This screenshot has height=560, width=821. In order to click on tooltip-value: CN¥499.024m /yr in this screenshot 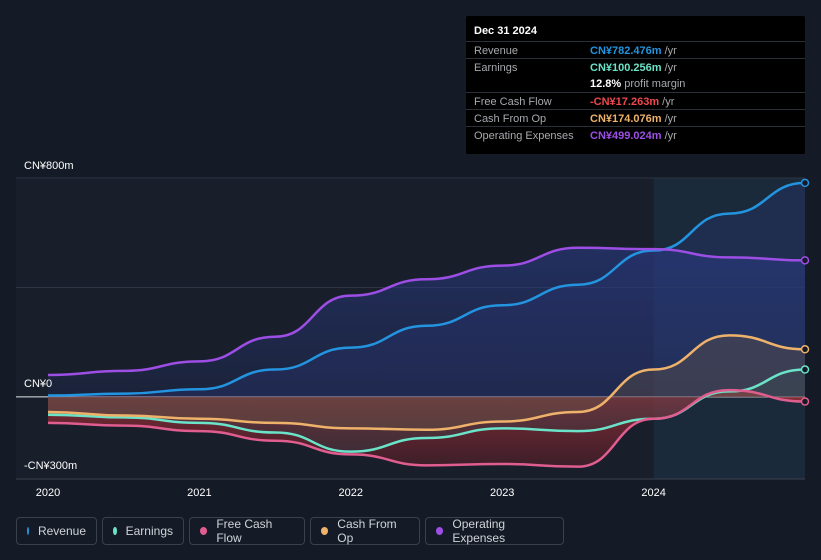, I will do `click(633, 136)`.